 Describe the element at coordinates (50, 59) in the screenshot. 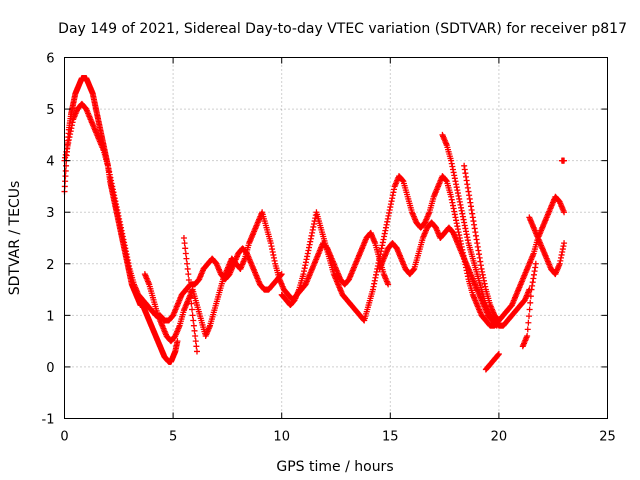

I see `y-tick-label: 6` at that location.